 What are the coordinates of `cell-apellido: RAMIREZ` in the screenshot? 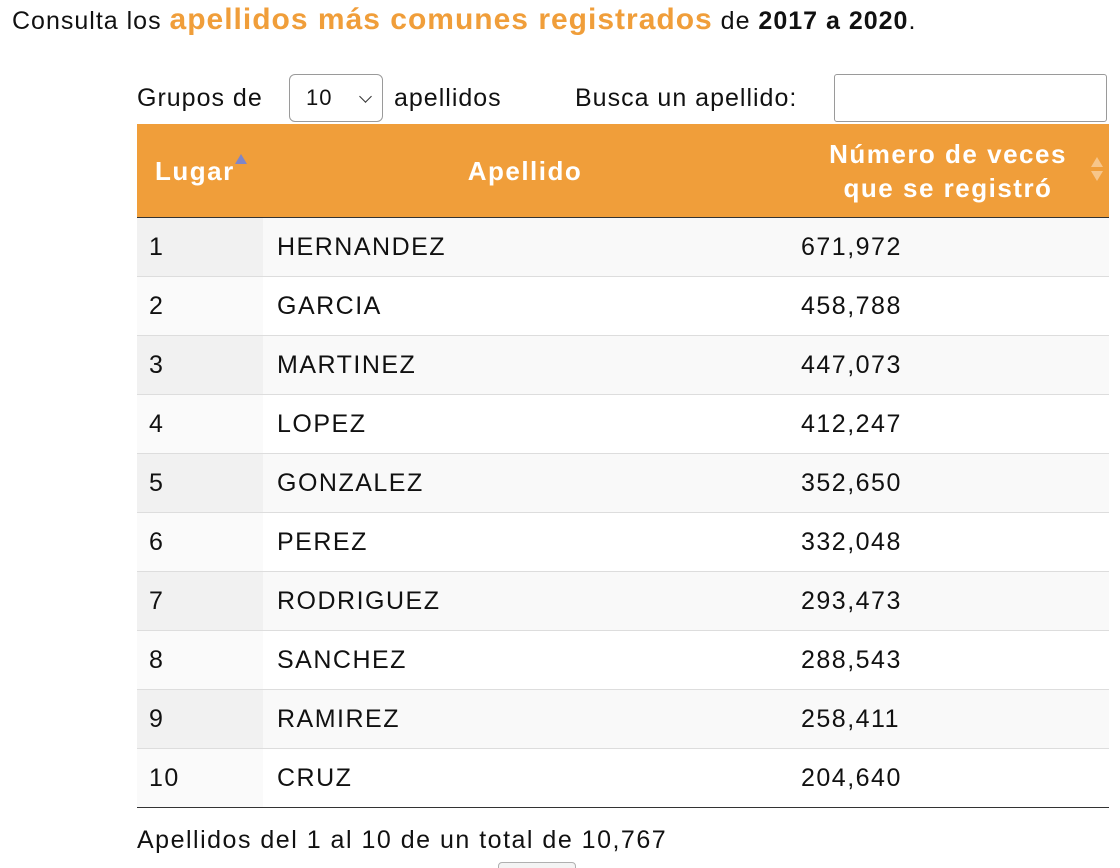 It's located at (525, 719).